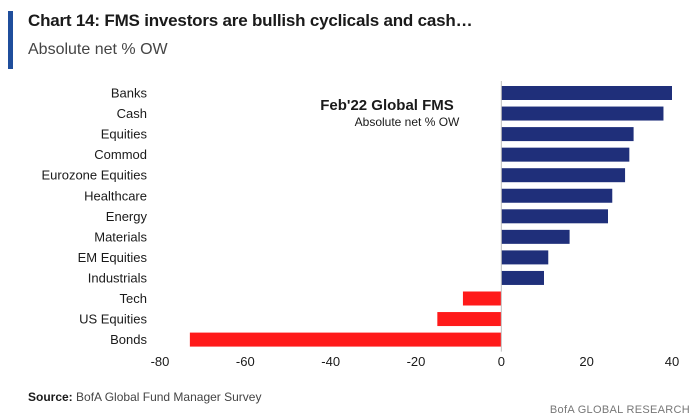 The height and width of the screenshot is (420, 700). Describe the element at coordinates (160, 361) in the screenshot. I see `x-tick-label: -80` at that location.